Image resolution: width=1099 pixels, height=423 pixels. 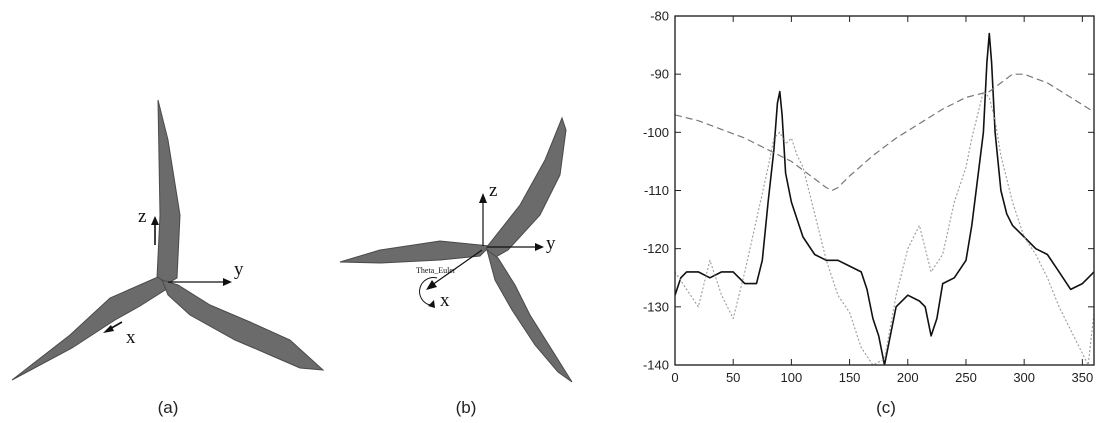 What do you see at coordinates (155, 220) in the screenshot?
I see `panel-a-axis-z-arrowhead` at bounding box center [155, 220].